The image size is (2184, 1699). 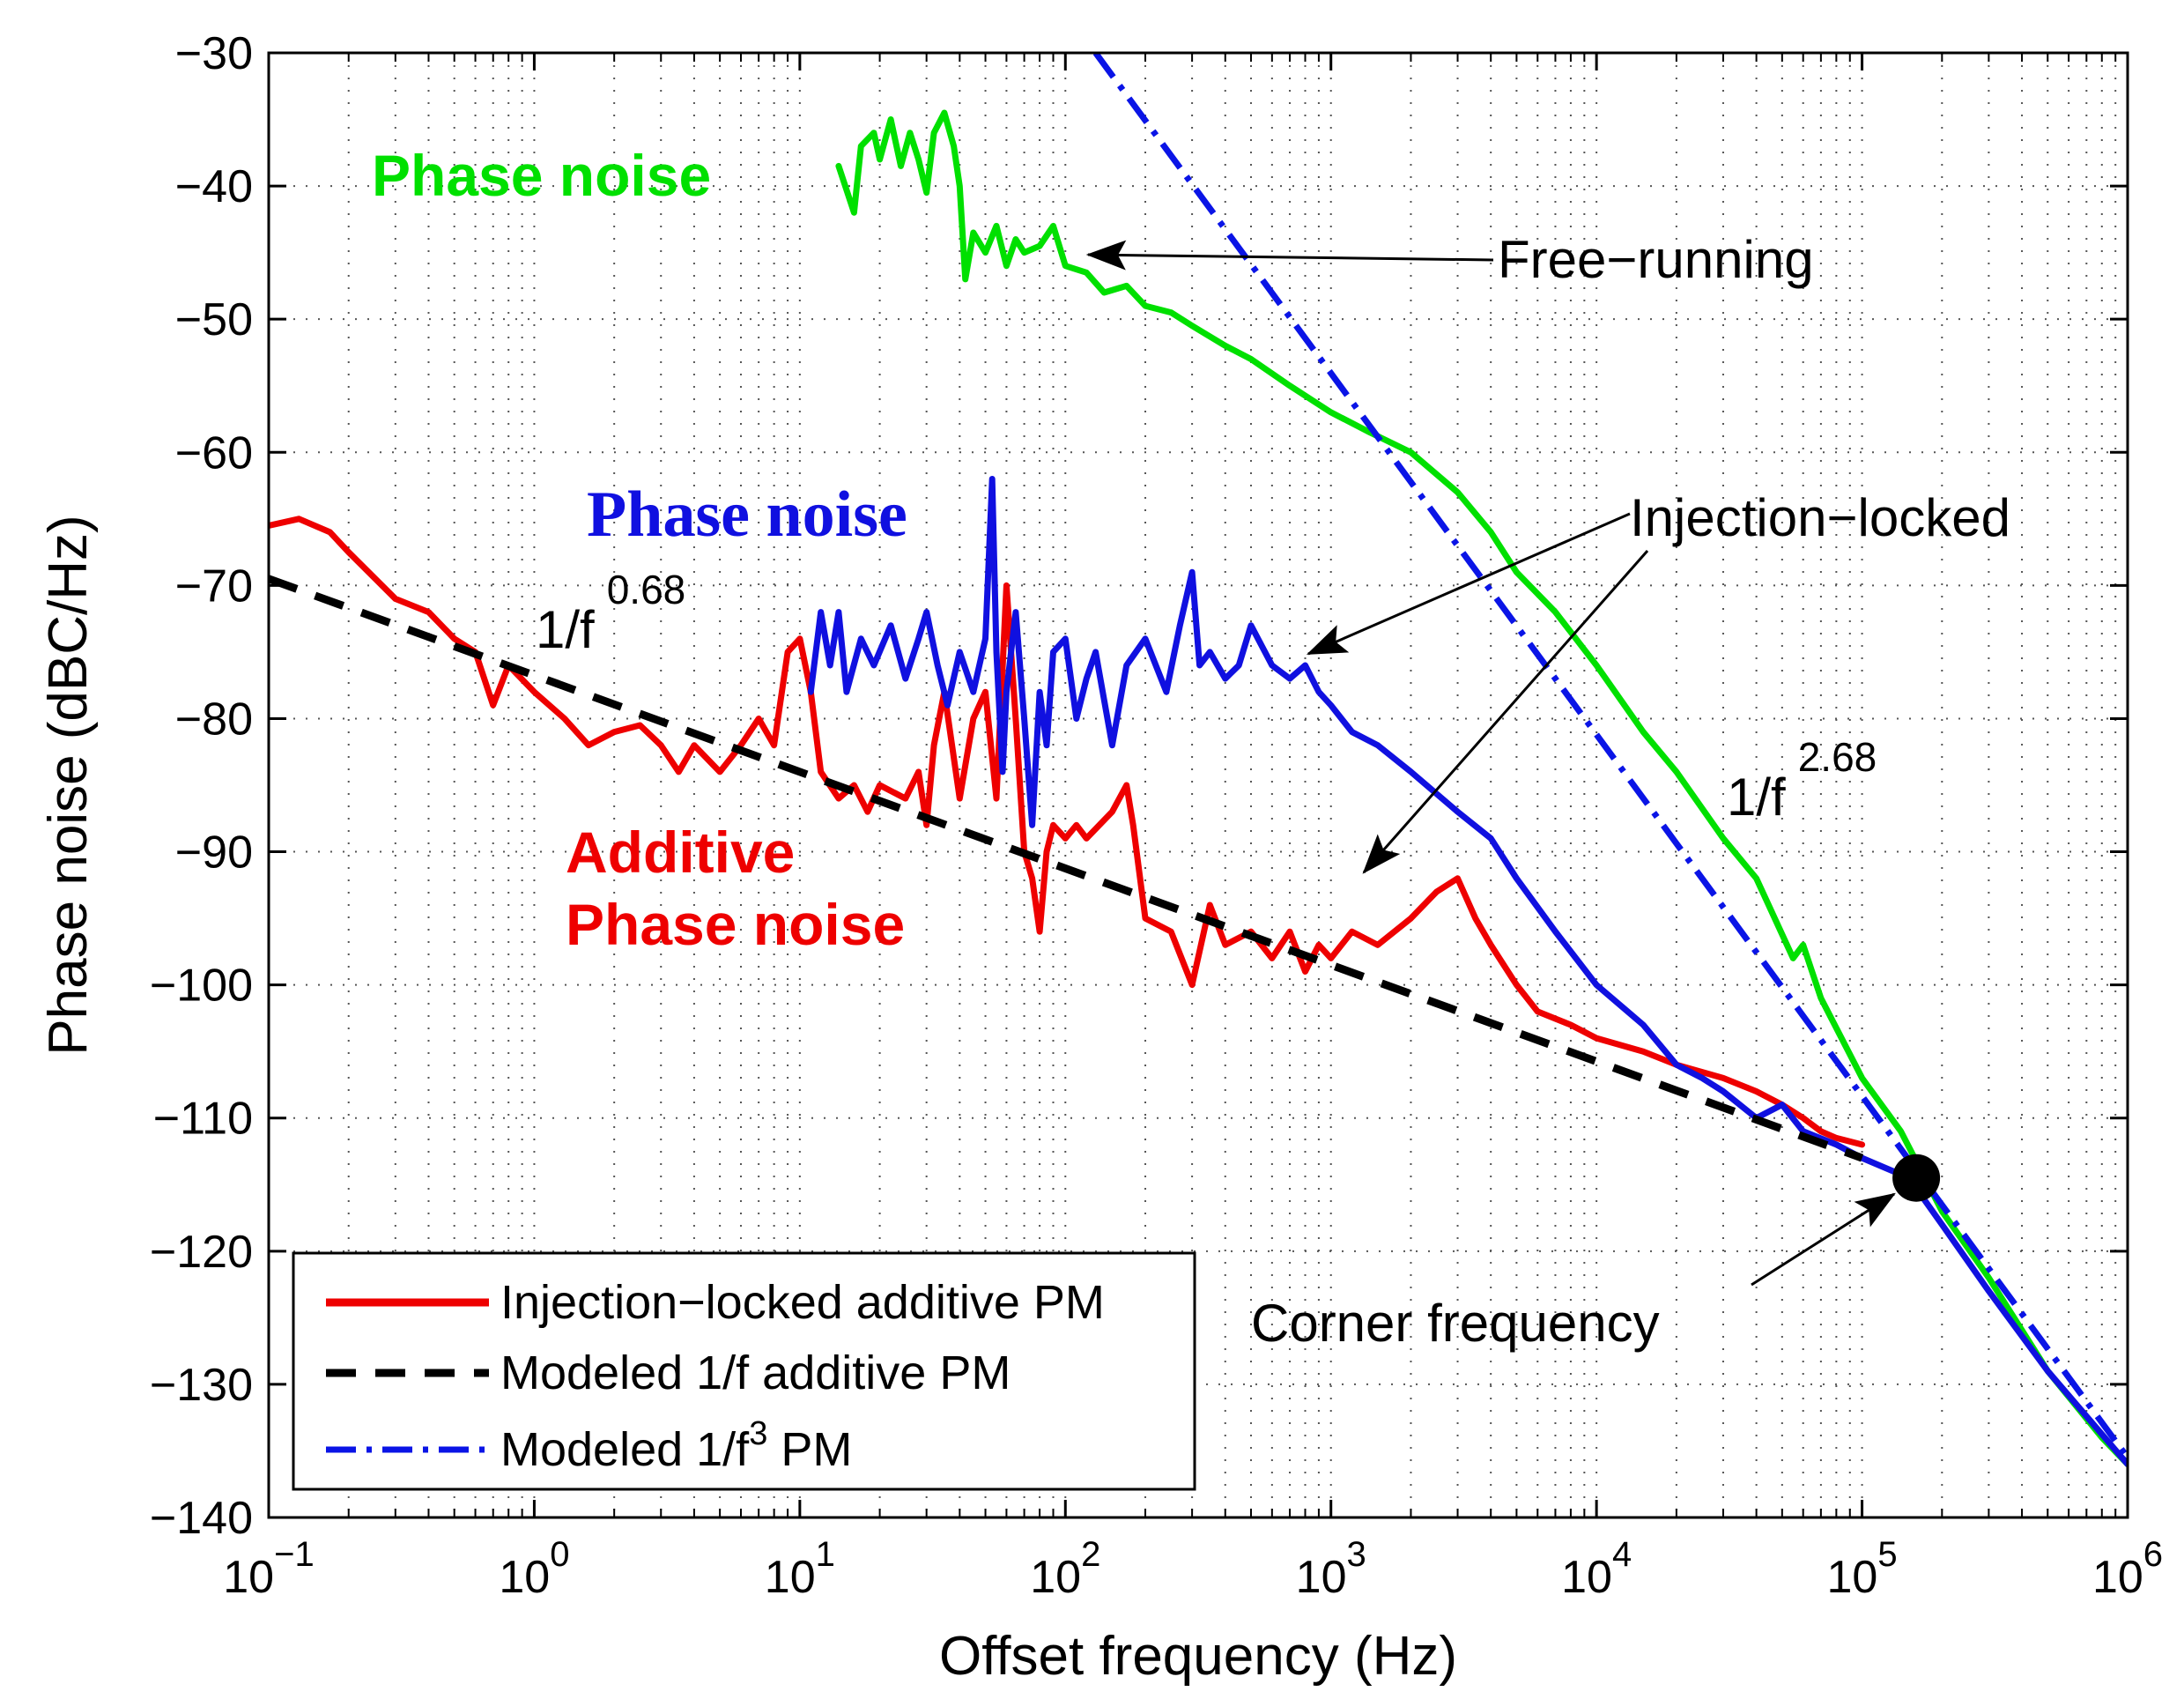 I want to click on slope-high-label: 1/f 2.68, so click(x=1802, y=780).